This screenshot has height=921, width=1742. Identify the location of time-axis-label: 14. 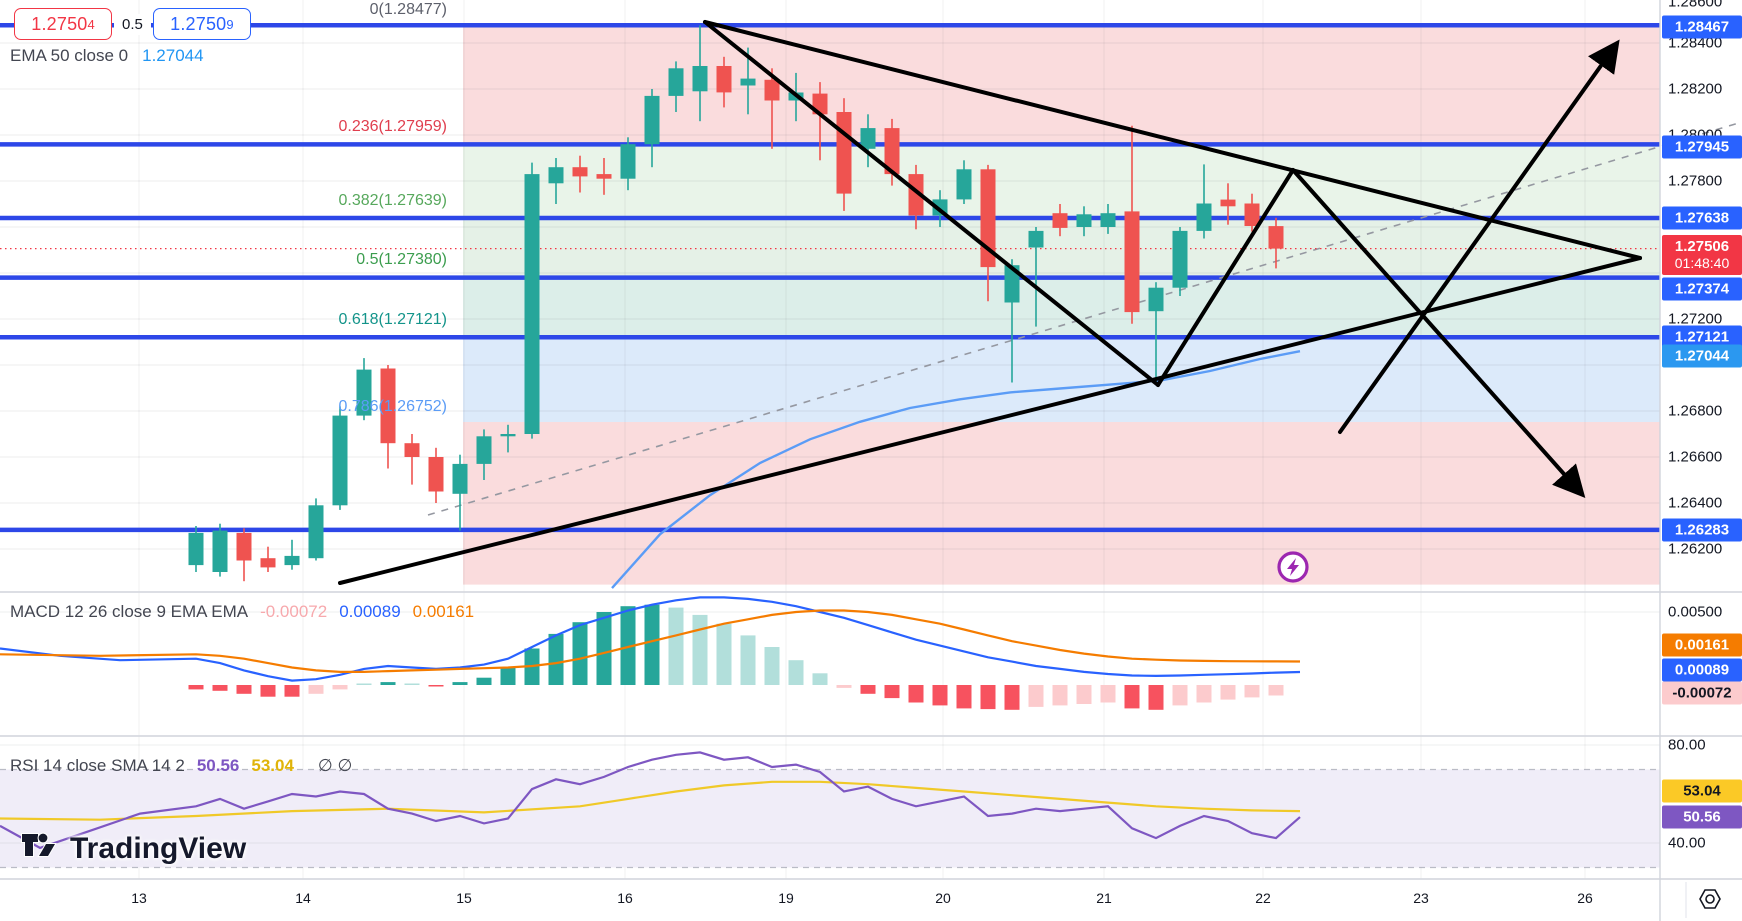
(303, 898).